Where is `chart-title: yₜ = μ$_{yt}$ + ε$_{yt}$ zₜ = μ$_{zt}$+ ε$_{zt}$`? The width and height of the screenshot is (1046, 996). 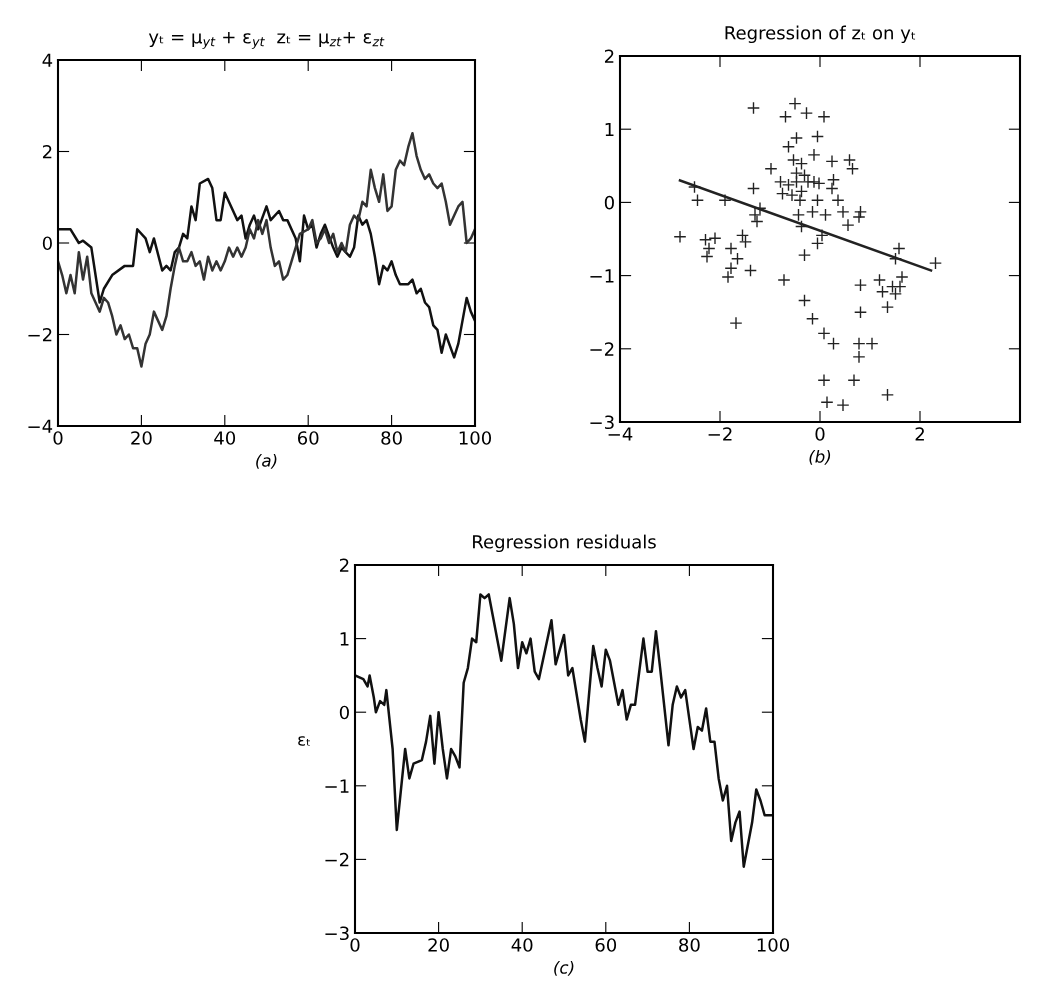
chart-title: yₜ = μ$_{yt}$ + ε$_{yt}$ zₜ = μ$_{zt}$+ ε$_{zt}$ is located at coordinates (266, 40).